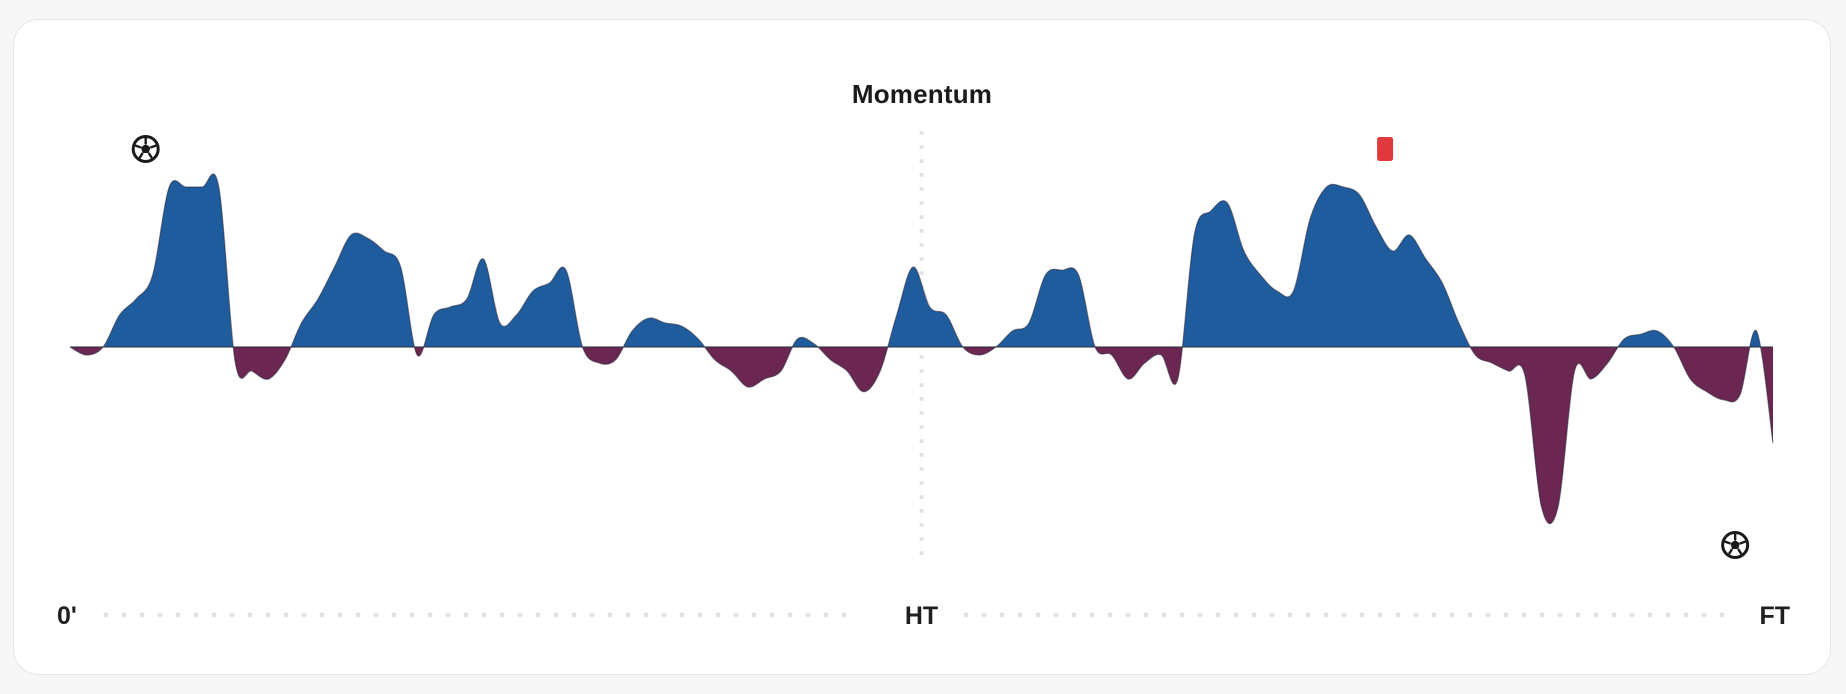  What do you see at coordinates (67, 616) in the screenshot?
I see `axis-label-start: 0'` at bounding box center [67, 616].